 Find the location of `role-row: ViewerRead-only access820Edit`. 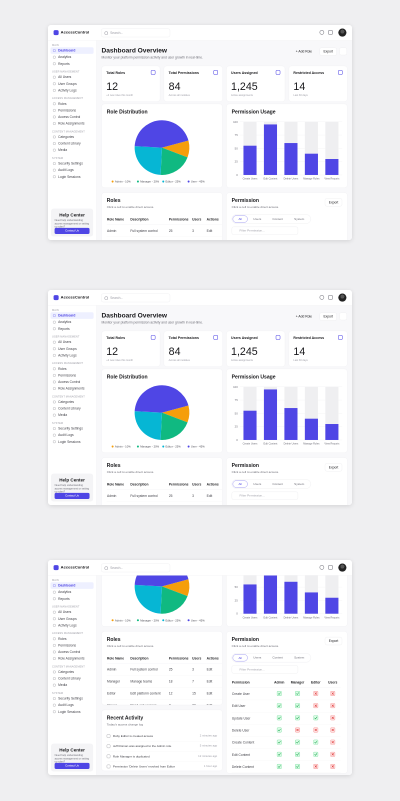

role-row: ViewerRead-only access820Edit is located at coordinates (164, 702).